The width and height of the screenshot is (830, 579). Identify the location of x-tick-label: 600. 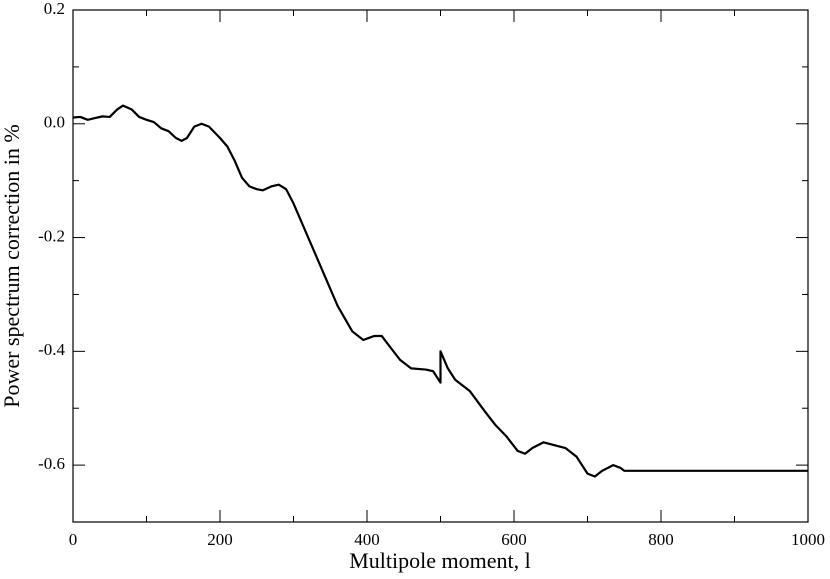
(514, 539).